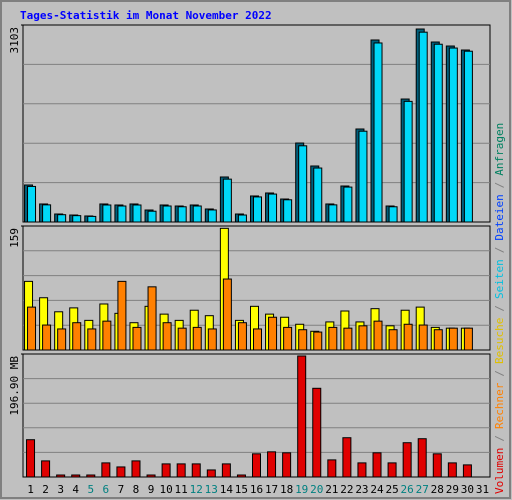 This screenshot has width=512, height=500. What do you see at coordinates (181, 489) in the screenshot?
I see `x-tick-label: 11` at bounding box center [181, 489].